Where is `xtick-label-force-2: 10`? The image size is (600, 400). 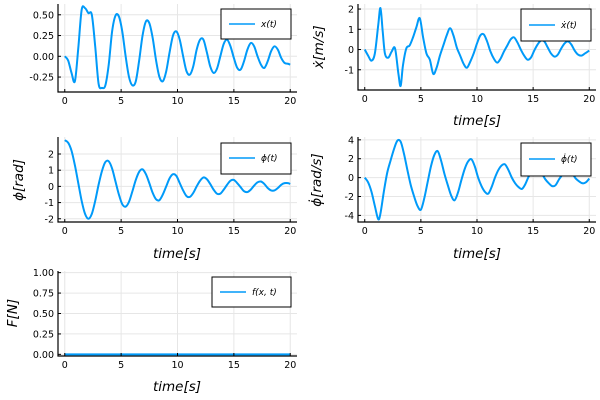
xtick-label-force-2: 10 is located at coordinates (177, 365).